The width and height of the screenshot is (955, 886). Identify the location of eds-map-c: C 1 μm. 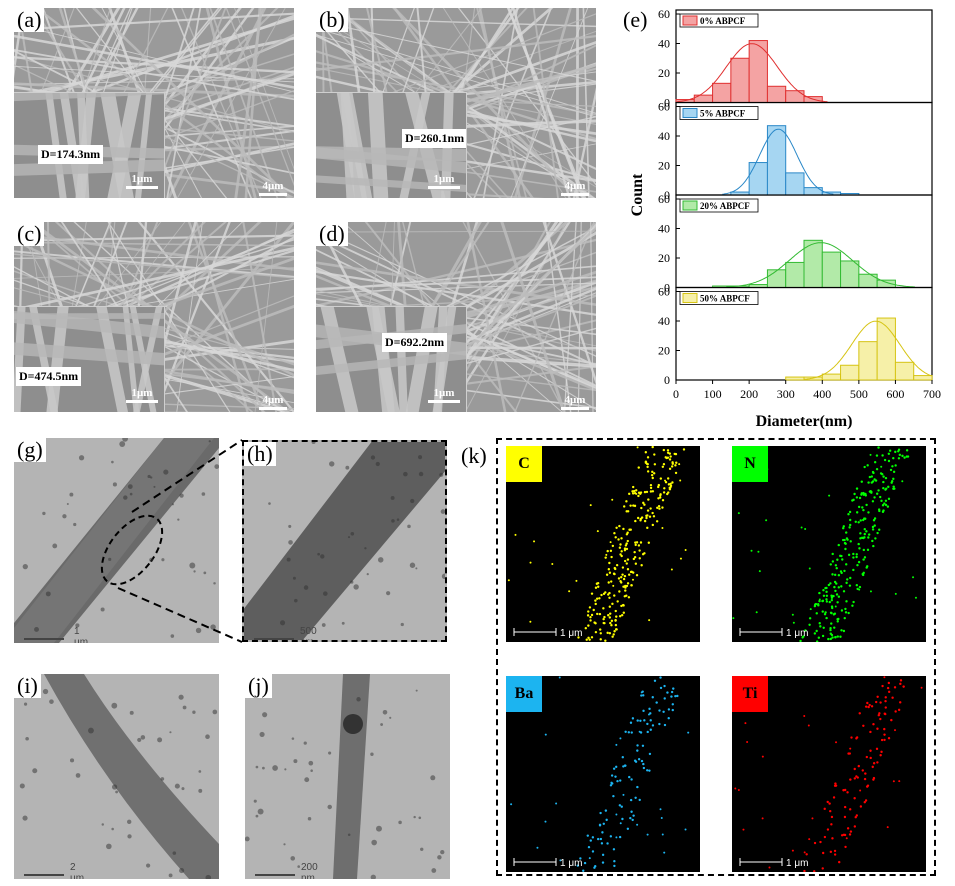
(603, 544).